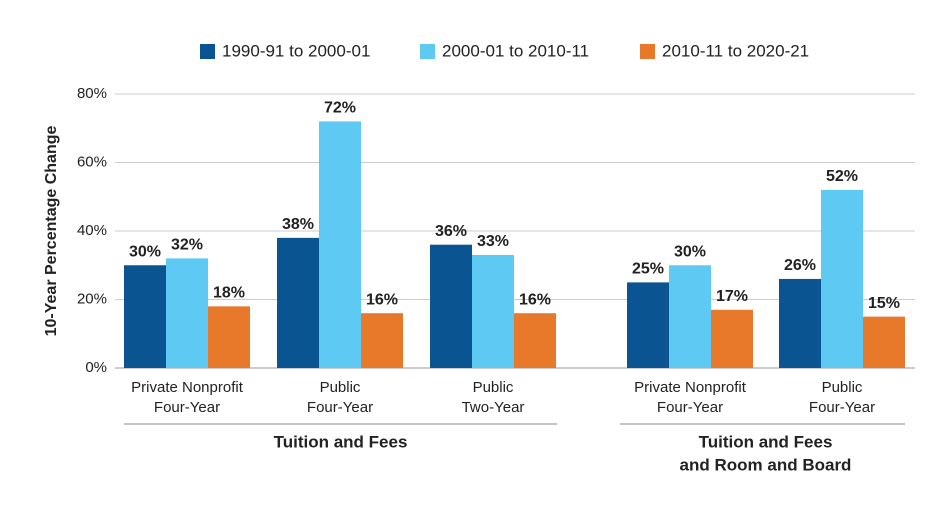 The image size is (937, 515). I want to click on value-label: 36%, so click(451, 231).